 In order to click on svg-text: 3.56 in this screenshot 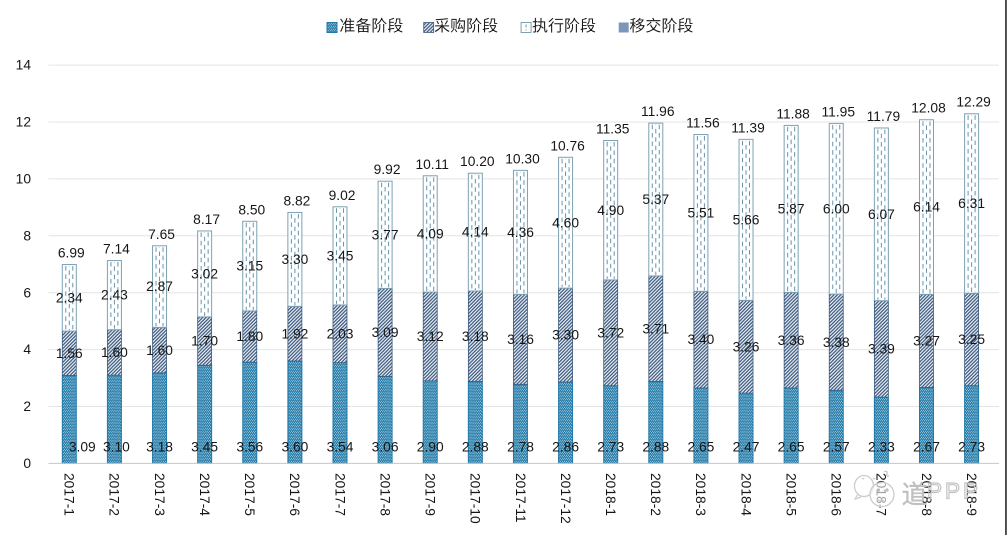, I will do `click(249, 447)`.